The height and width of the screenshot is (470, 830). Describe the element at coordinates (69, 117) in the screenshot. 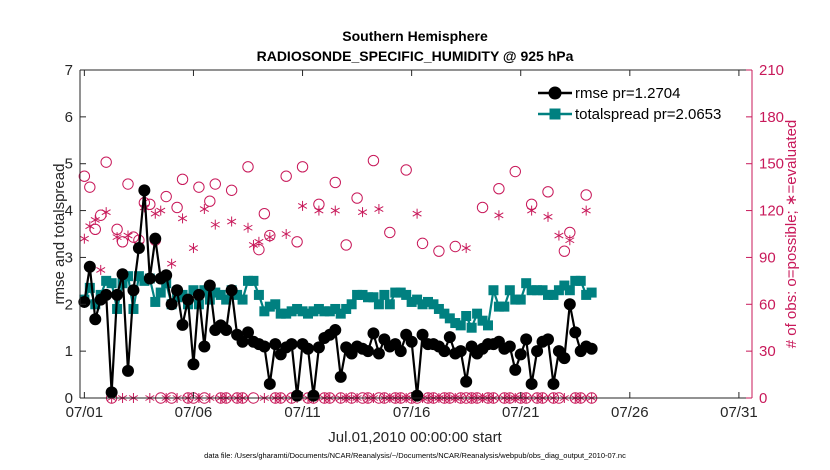

I see `y-tick-label: 6` at that location.